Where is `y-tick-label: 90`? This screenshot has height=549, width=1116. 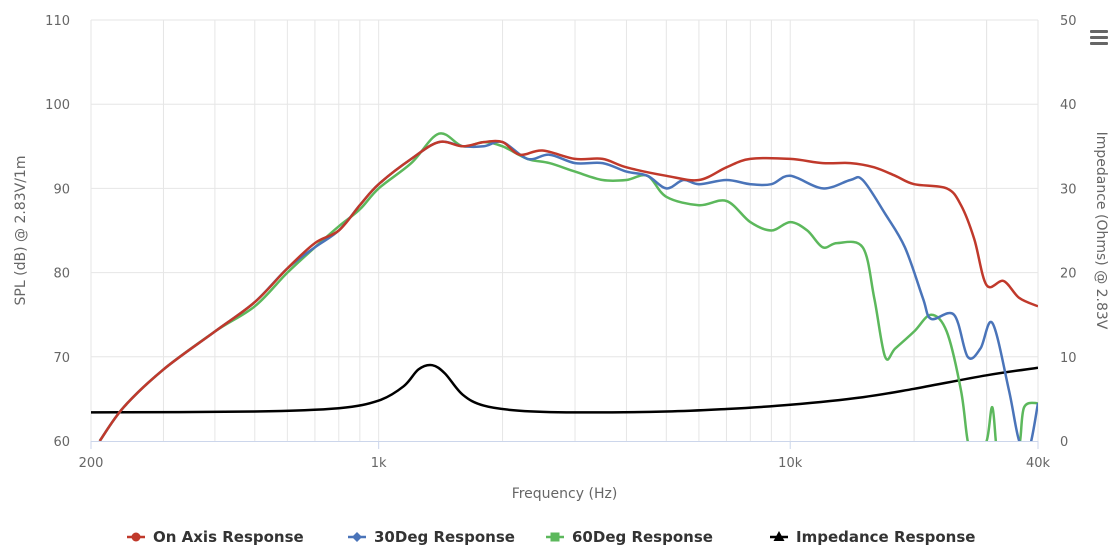
y-tick-label: 90 is located at coordinates (61, 189).